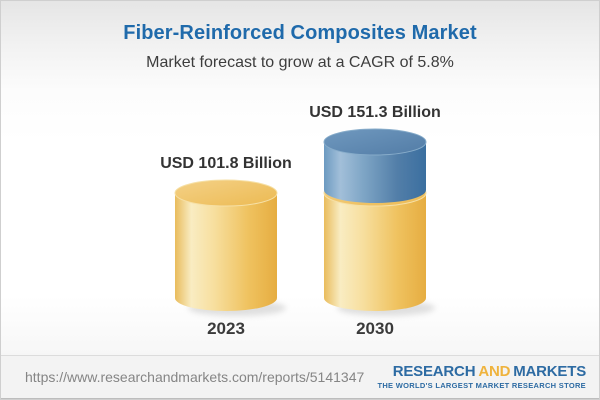  What do you see at coordinates (226, 193) in the screenshot?
I see `cylinder-2023-top` at bounding box center [226, 193].